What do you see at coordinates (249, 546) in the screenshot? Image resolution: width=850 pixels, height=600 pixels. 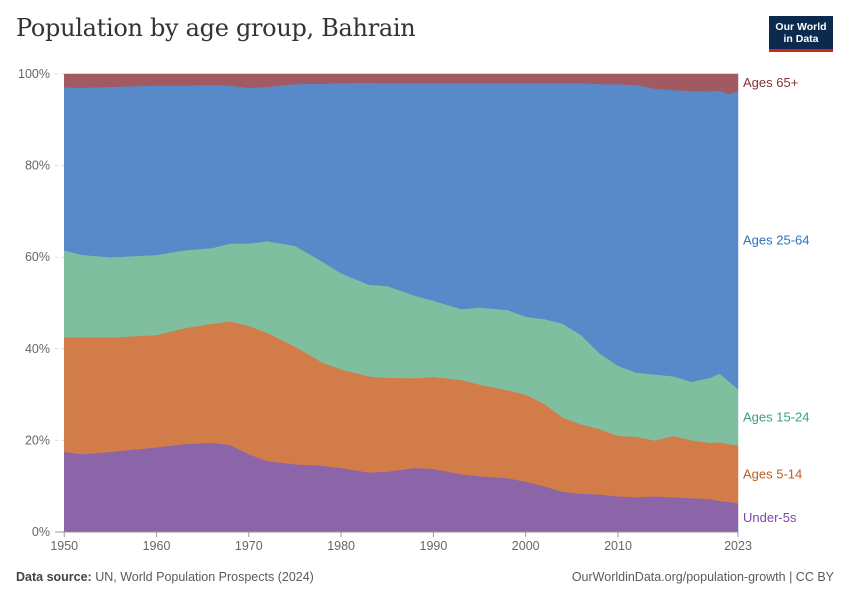 I see `x-tick-label: 1970` at bounding box center [249, 546].